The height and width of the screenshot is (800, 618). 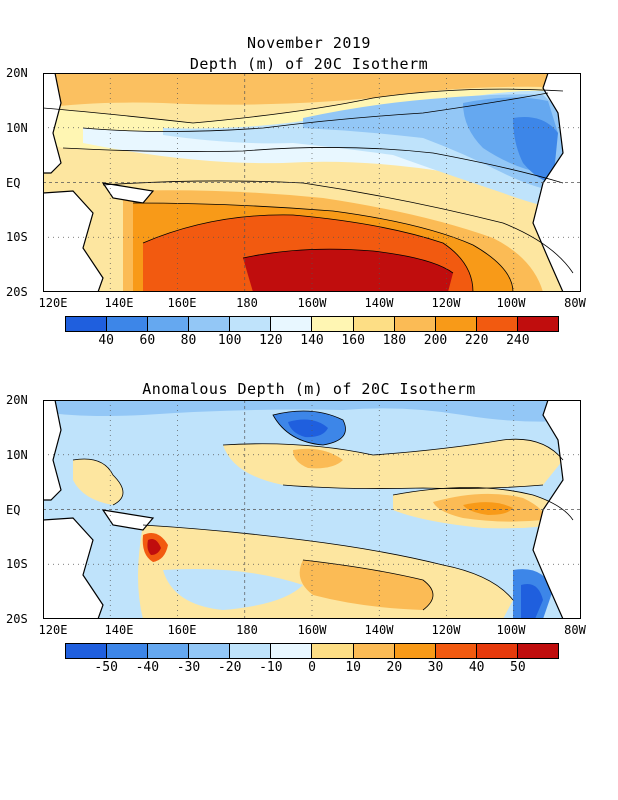 I want to click on anomaly-colorbar-tick-label: -40, so click(x=147, y=667).